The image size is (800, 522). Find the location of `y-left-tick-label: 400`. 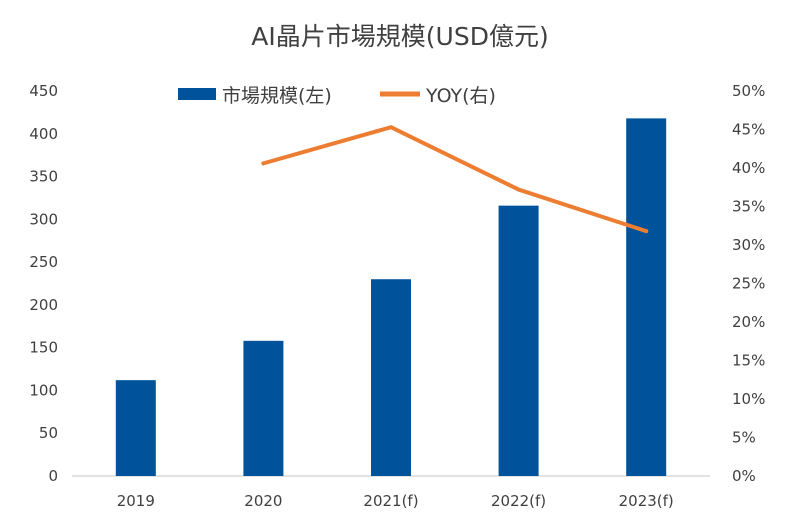

y-left-tick-label: 400 is located at coordinates (43, 134).